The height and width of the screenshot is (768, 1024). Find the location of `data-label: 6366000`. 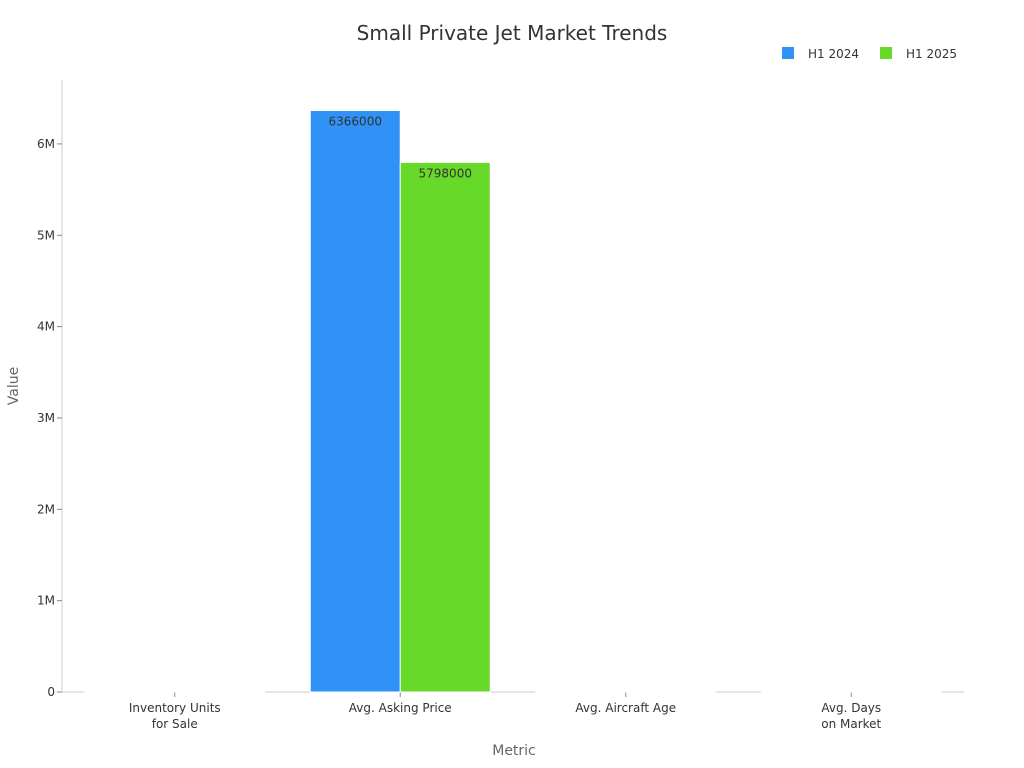

data-label: 6366000 is located at coordinates (355, 122).